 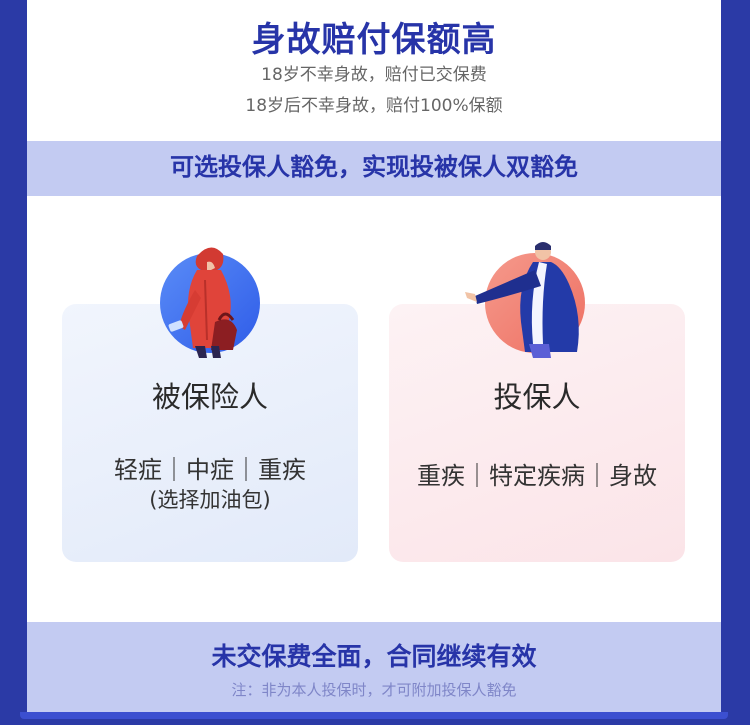 What do you see at coordinates (374, 75) in the screenshot?
I see `subtitle-line-1: 18岁不幸身故，赔付已交保费` at bounding box center [374, 75].